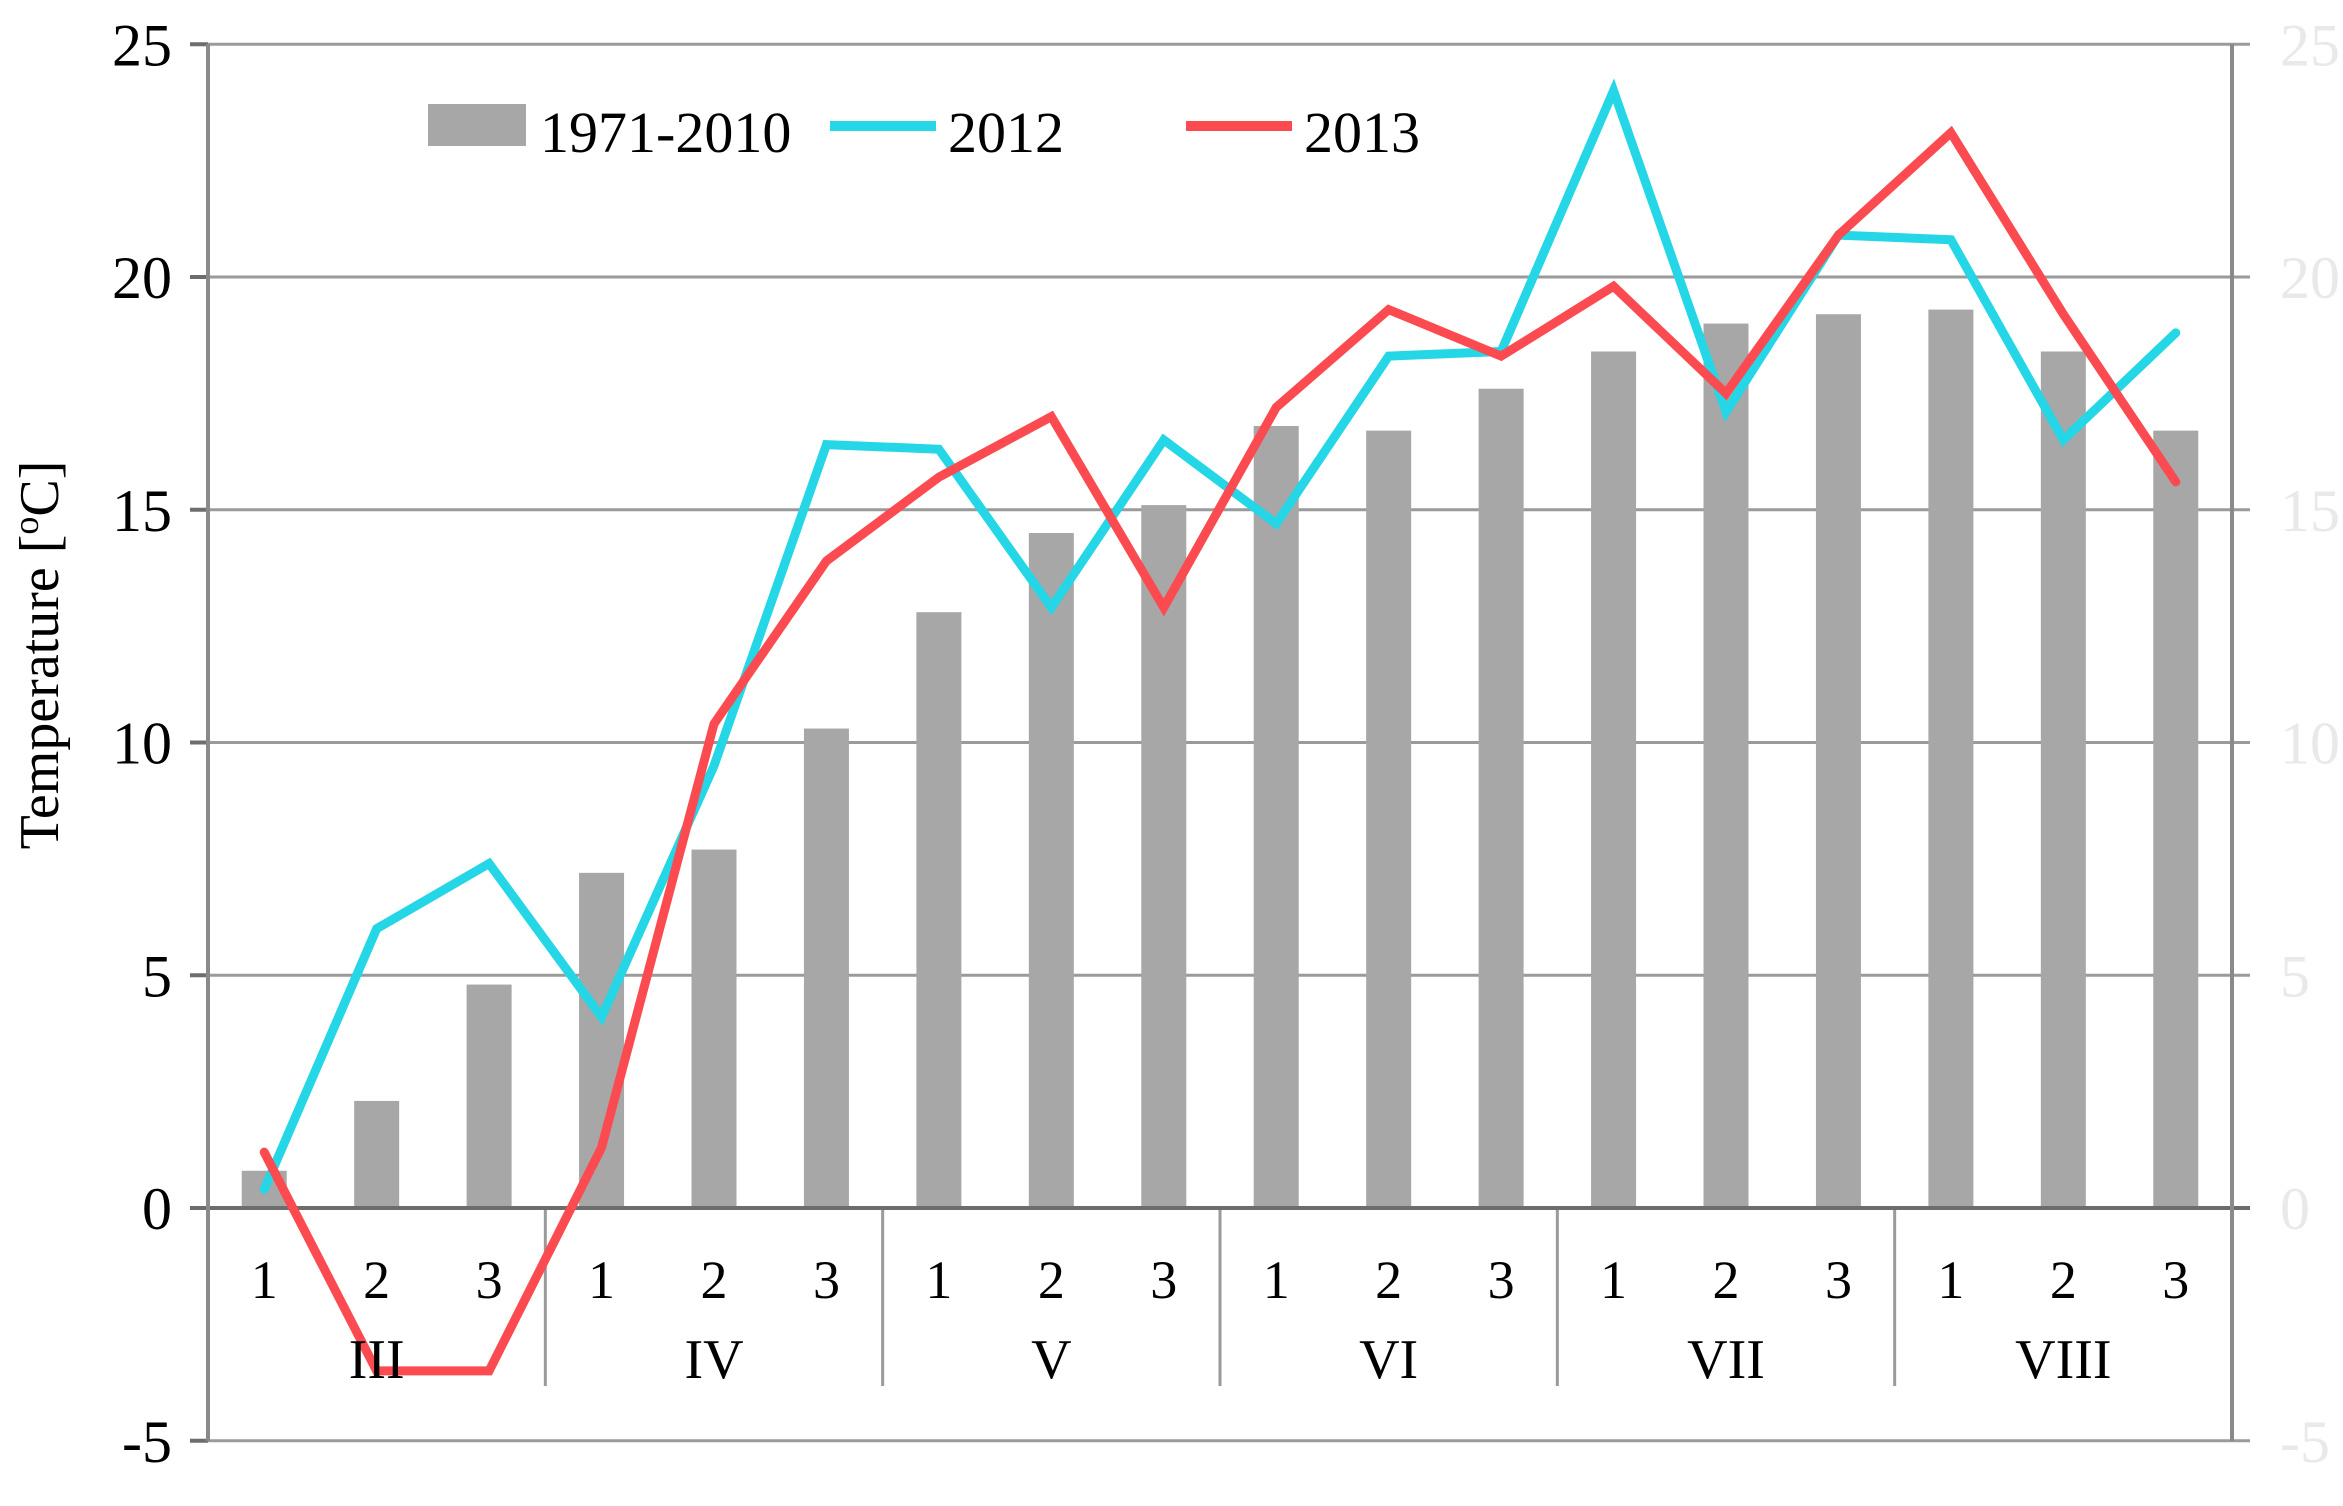  I want to click on y-tick-label-20: 20, so click(142, 278).